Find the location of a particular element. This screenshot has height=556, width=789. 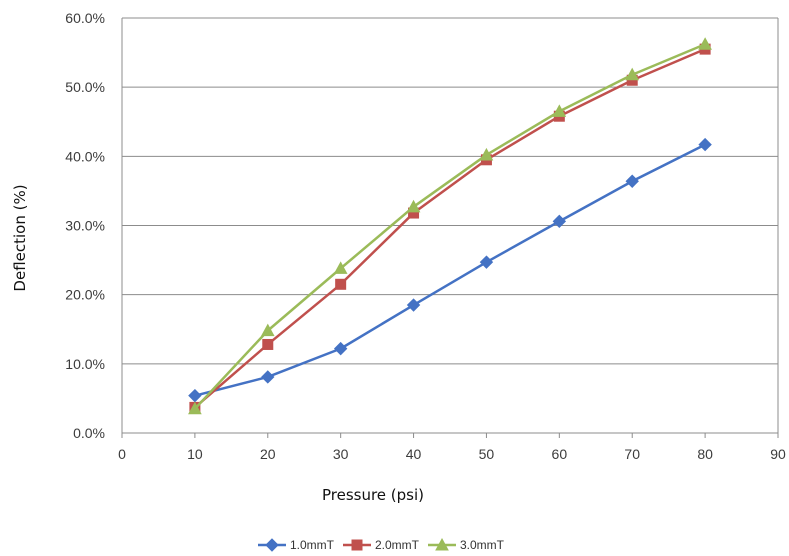

x-tick-label: 50 is located at coordinates (487, 454).